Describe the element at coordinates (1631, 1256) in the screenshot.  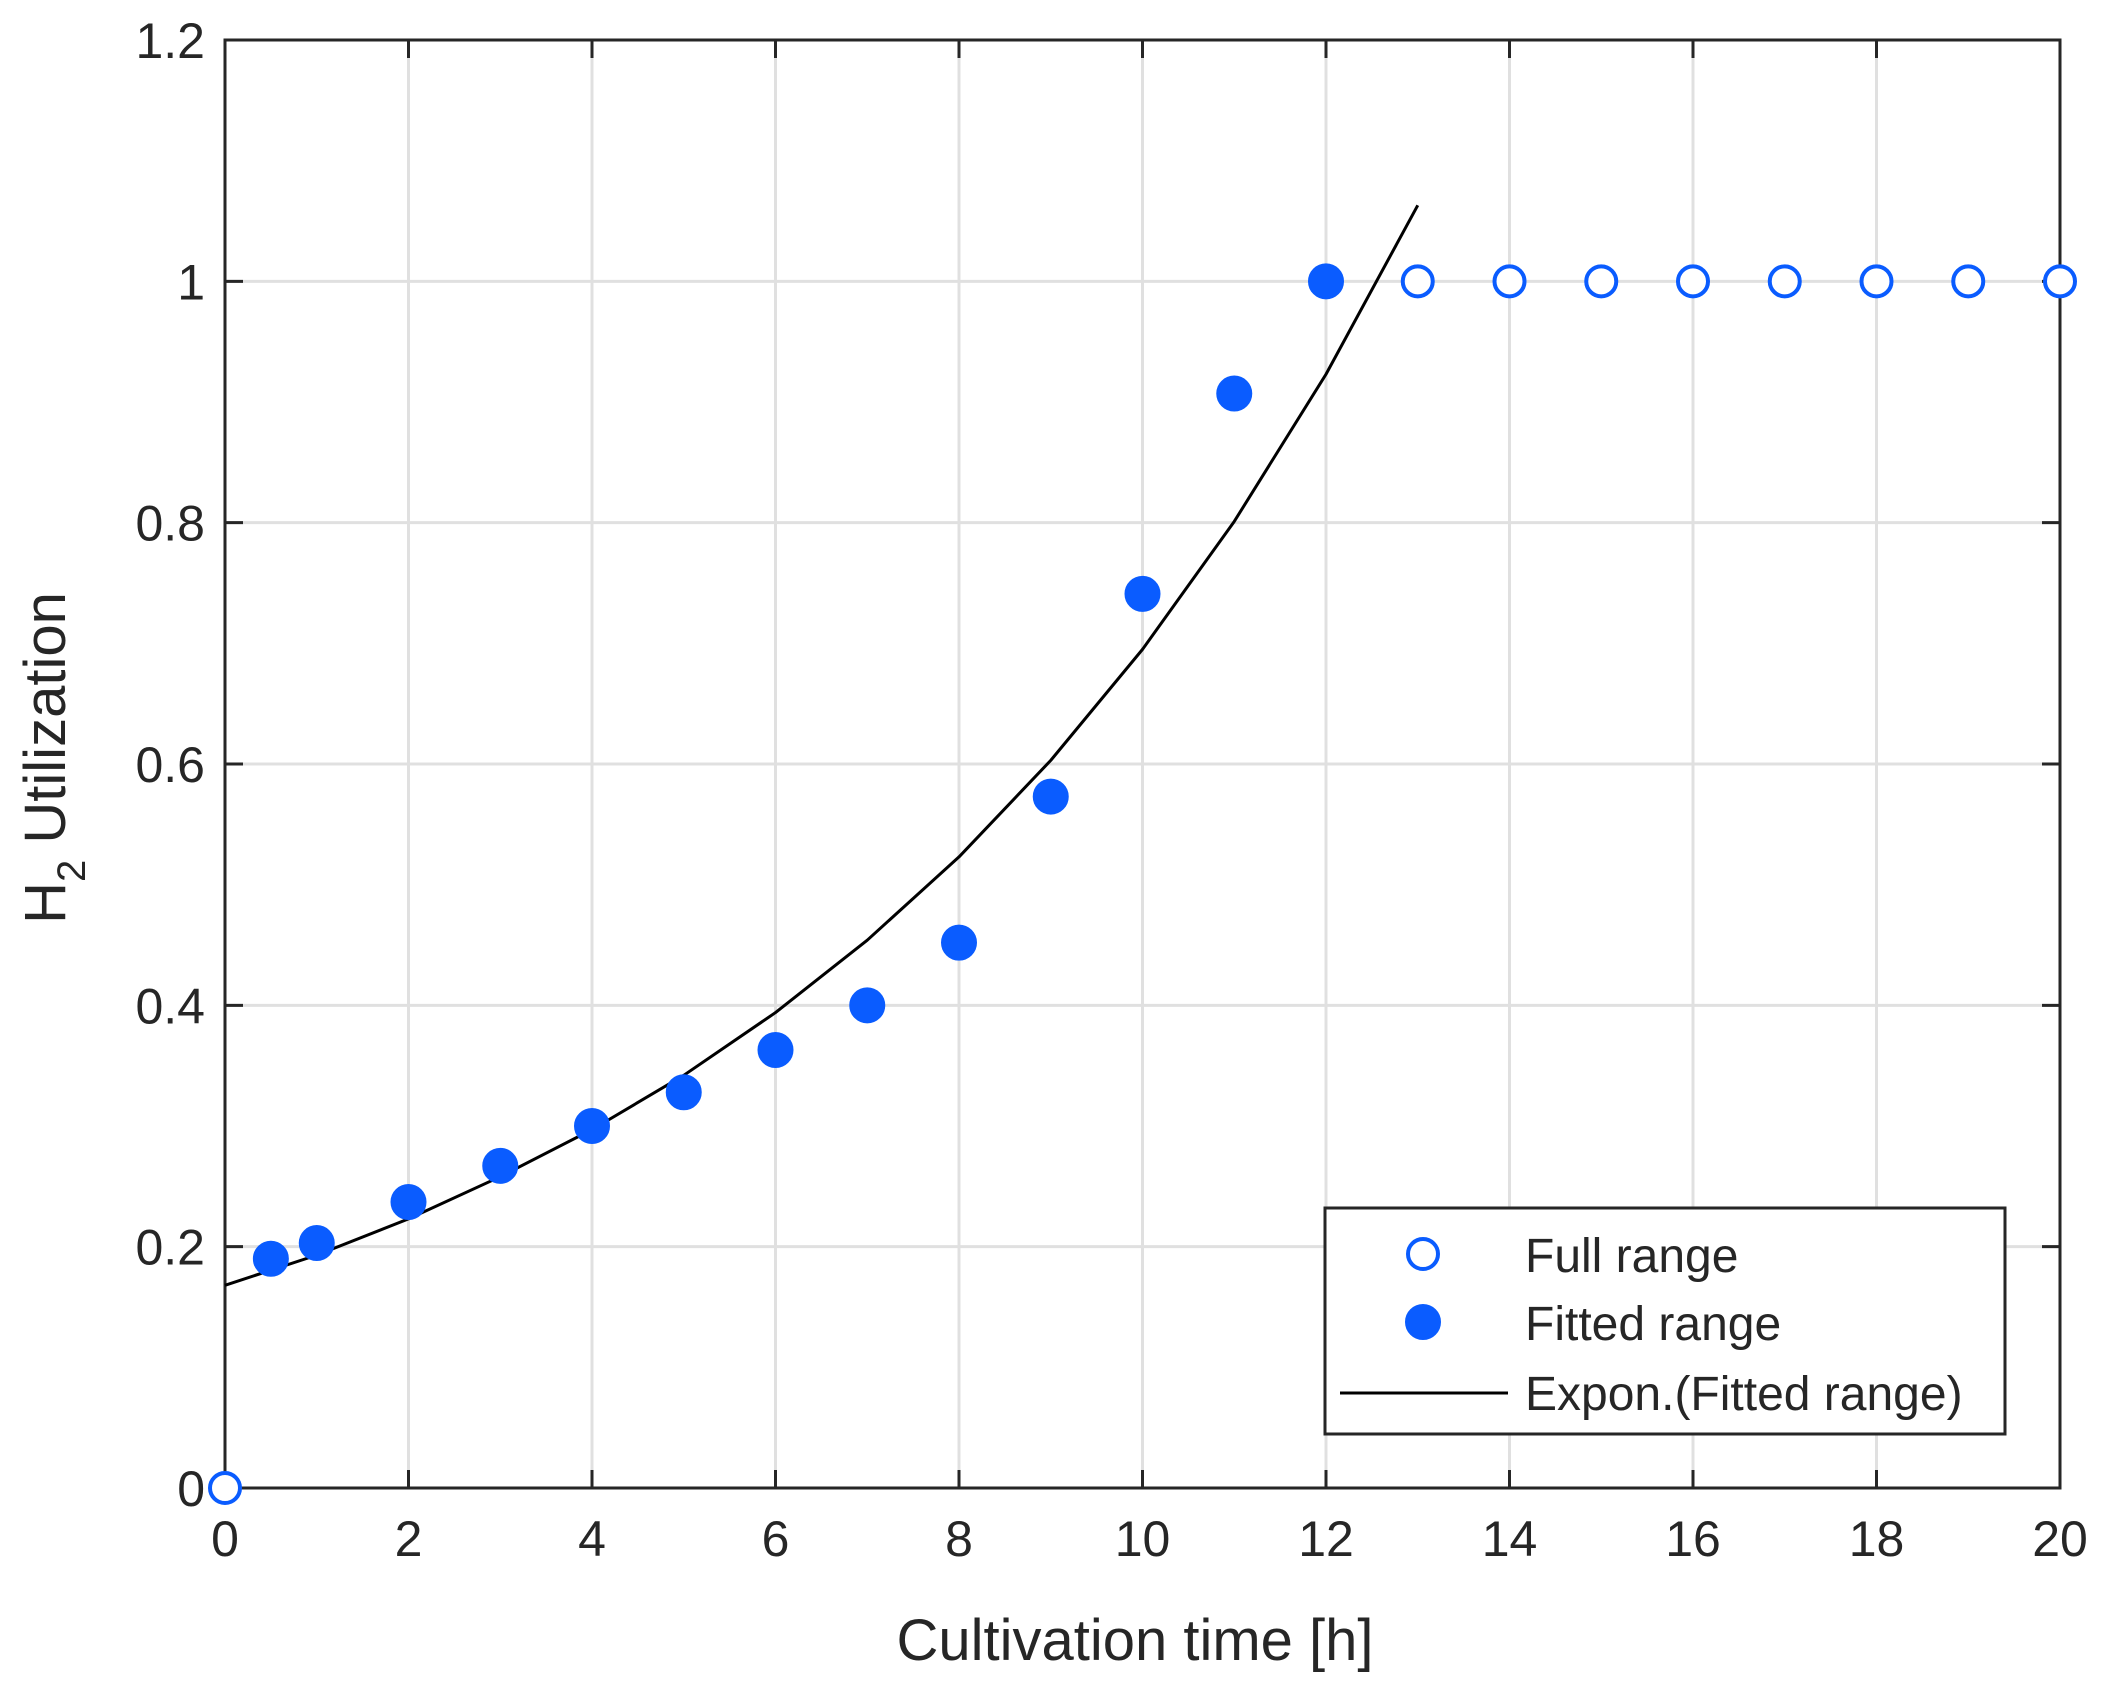
I see `legend-label-full-range: Full range` at that location.